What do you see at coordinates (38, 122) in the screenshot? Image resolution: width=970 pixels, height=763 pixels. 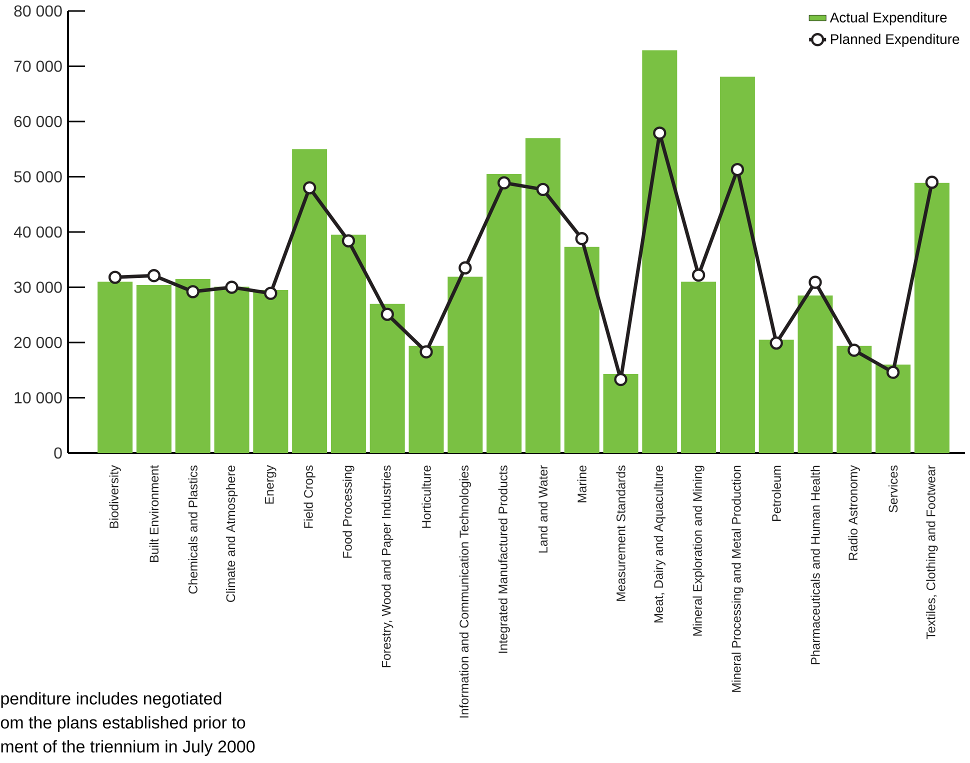 I see `y-tick-label: 60 000` at bounding box center [38, 122].